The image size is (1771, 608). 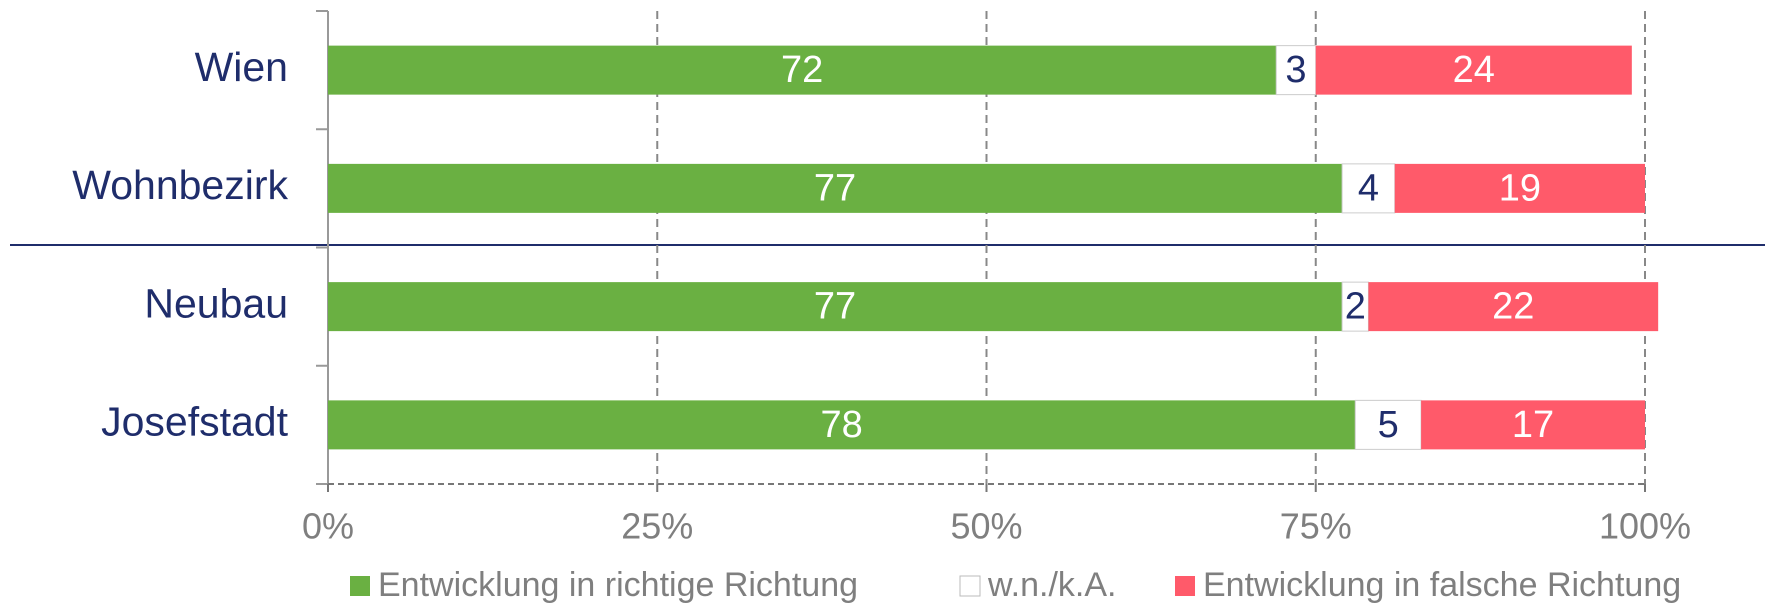 I want to click on x-tick-label: 0%, so click(x=328, y=526).